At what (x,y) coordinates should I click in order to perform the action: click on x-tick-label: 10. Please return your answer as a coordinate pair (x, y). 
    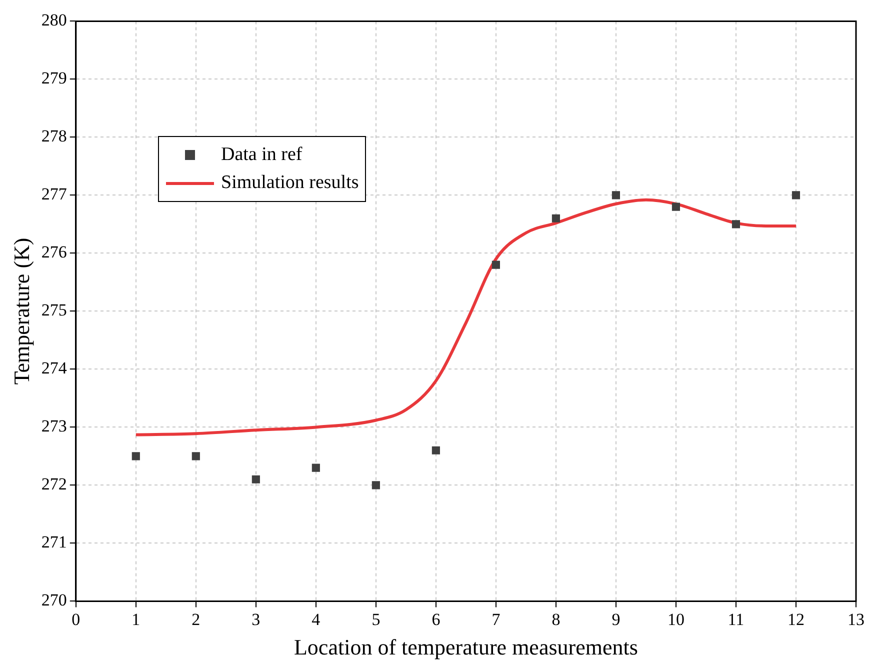
    Looking at the image, I should click on (675, 619).